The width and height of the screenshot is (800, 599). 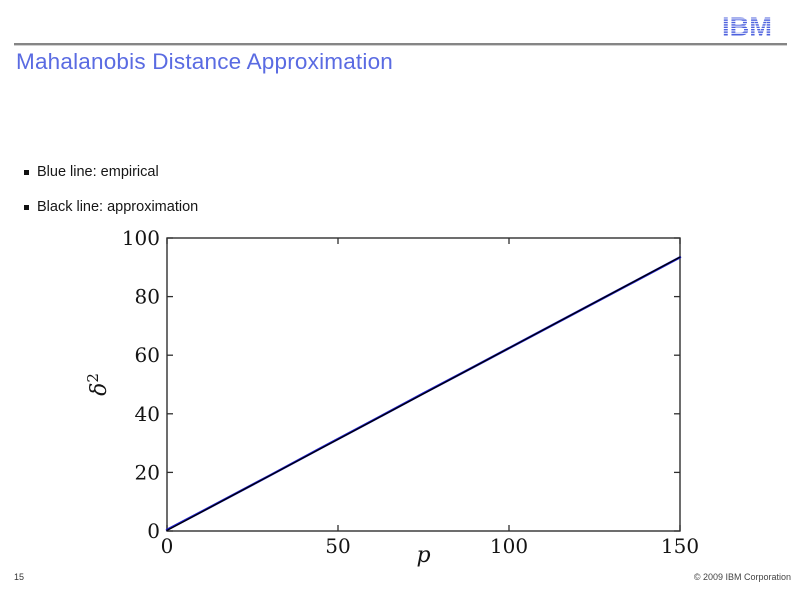 I want to click on y-tick-label: 60, so click(x=147, y=355).